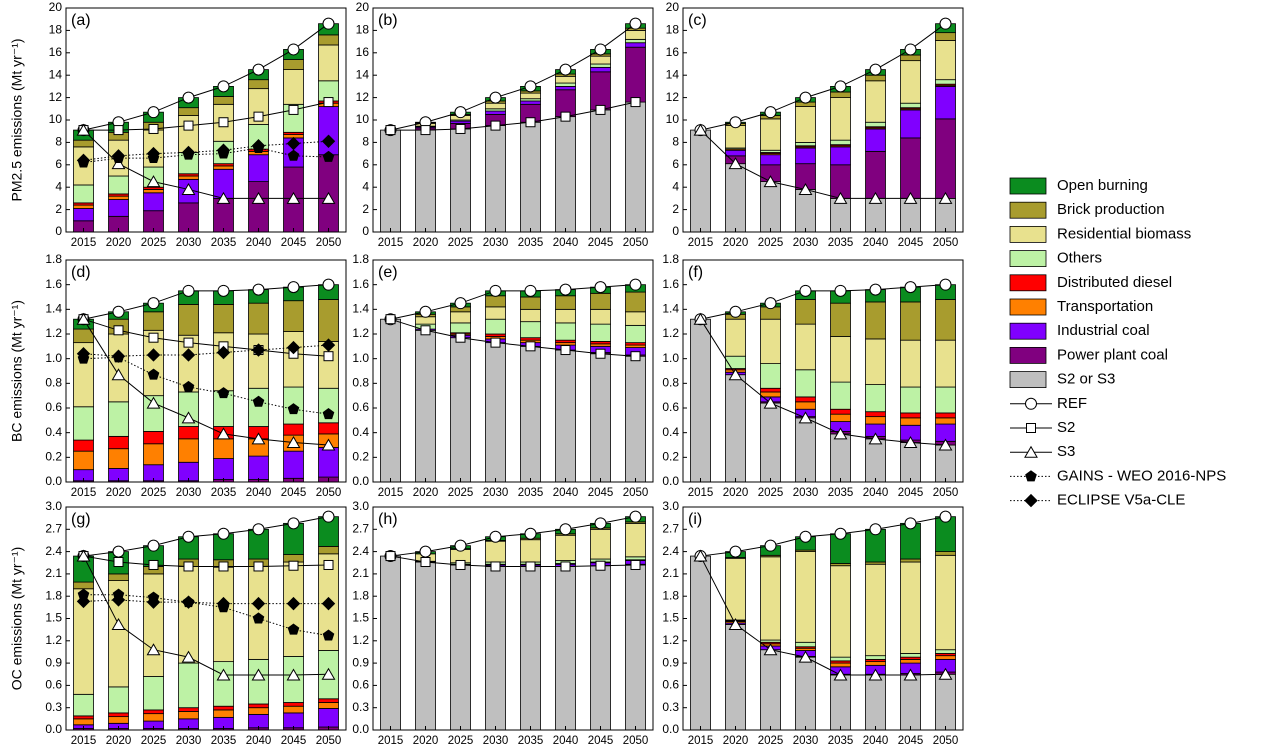 The image size is (1261, 749). What do you see at coordinates (1102, 185) in the screenshot?
I see `legend-label: Open burning` at bounding box center [1102, 185].